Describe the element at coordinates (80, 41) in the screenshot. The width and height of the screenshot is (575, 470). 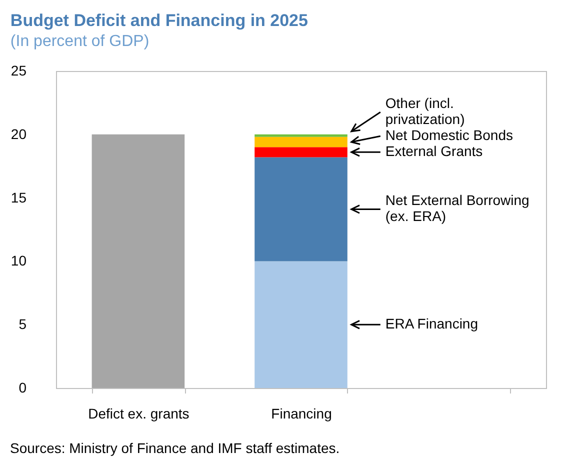
I see `chart-subtitle: (In percent of GDP)` at that location.